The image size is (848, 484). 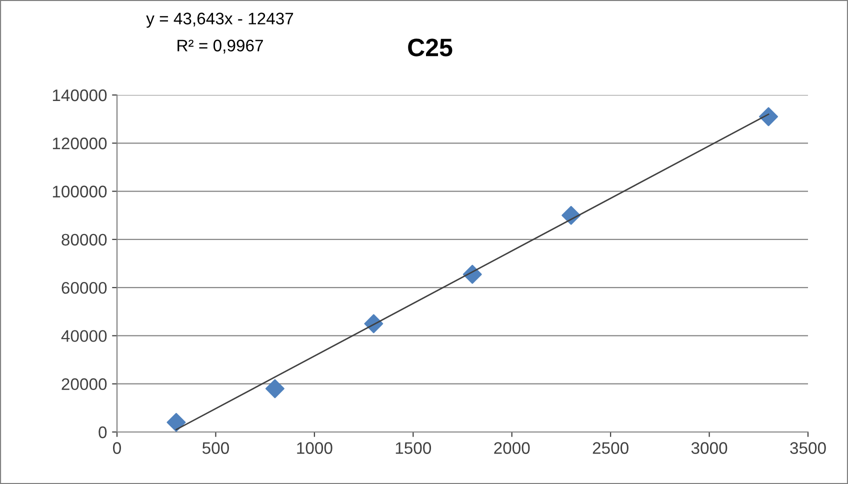 I want to click on x-tick-label: 1500, so click(x=414, y=448).